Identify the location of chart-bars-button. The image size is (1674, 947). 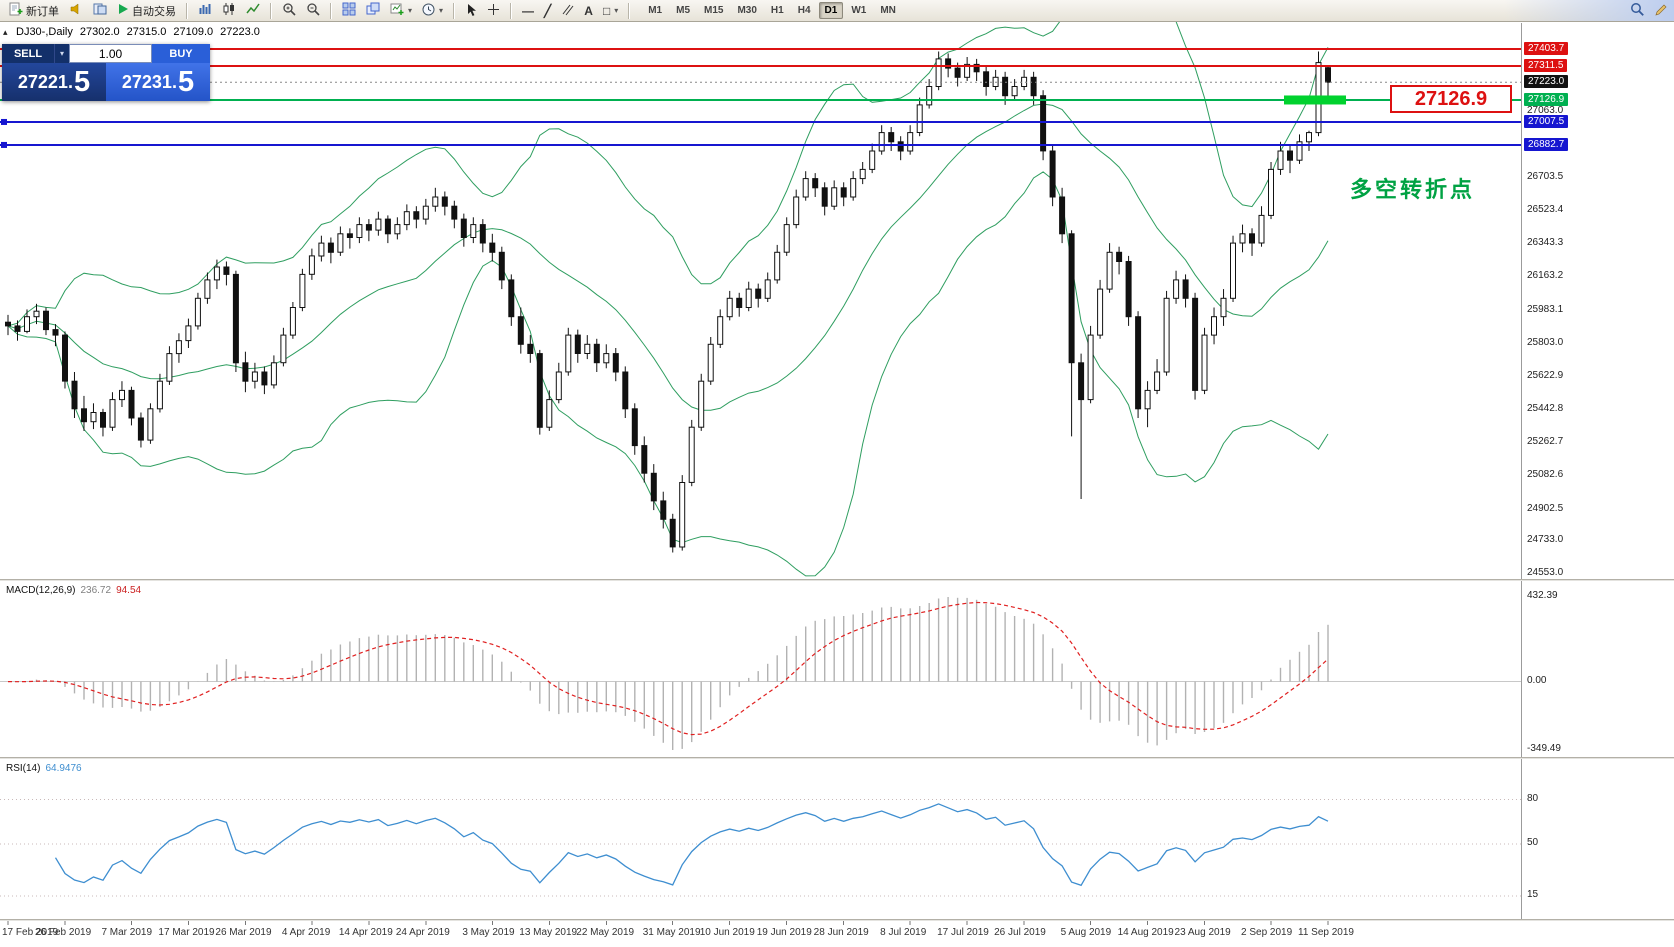
(205, 11).